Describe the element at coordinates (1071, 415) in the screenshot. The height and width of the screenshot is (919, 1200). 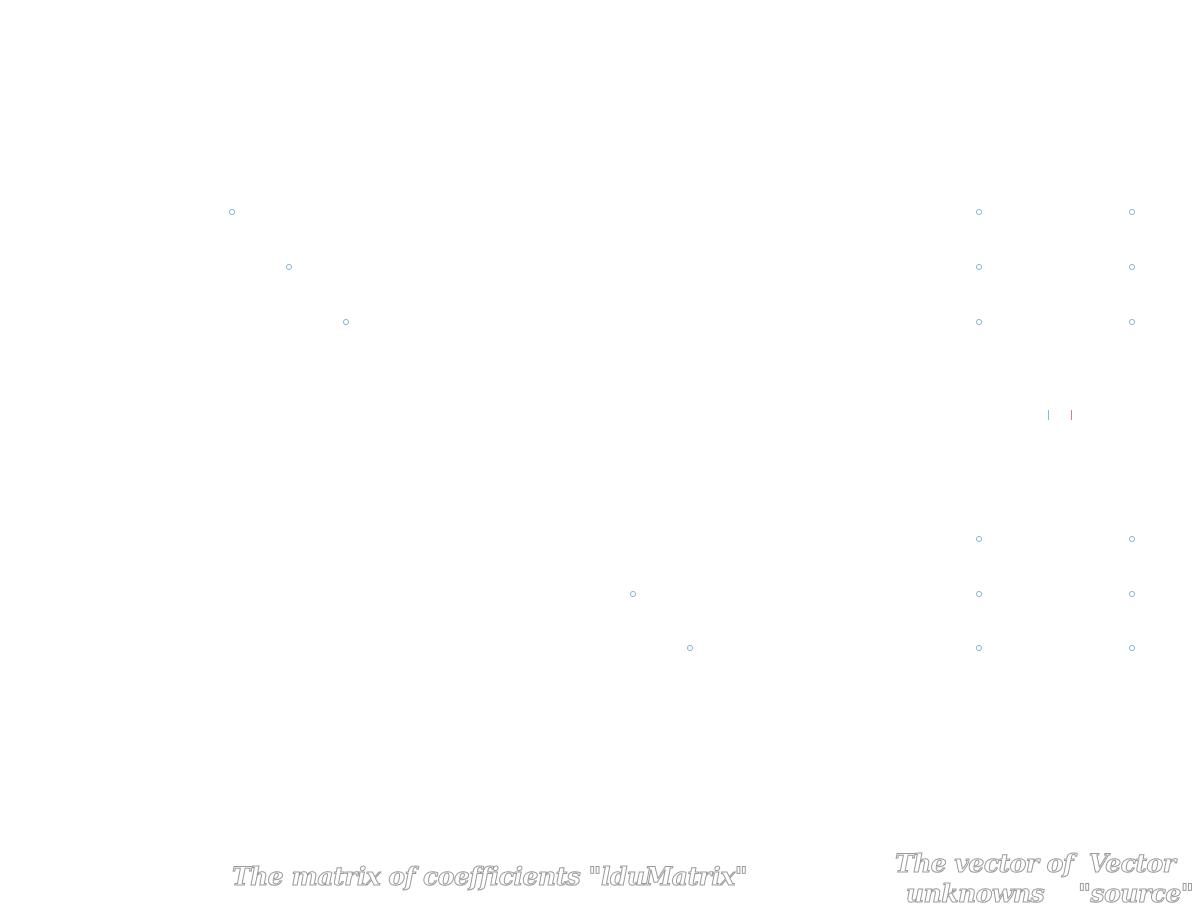
I see `equals-sign-right-tick` at that location.